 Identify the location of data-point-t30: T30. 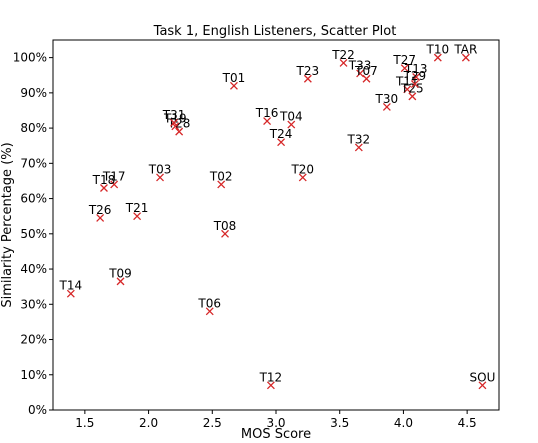
(387, 101).